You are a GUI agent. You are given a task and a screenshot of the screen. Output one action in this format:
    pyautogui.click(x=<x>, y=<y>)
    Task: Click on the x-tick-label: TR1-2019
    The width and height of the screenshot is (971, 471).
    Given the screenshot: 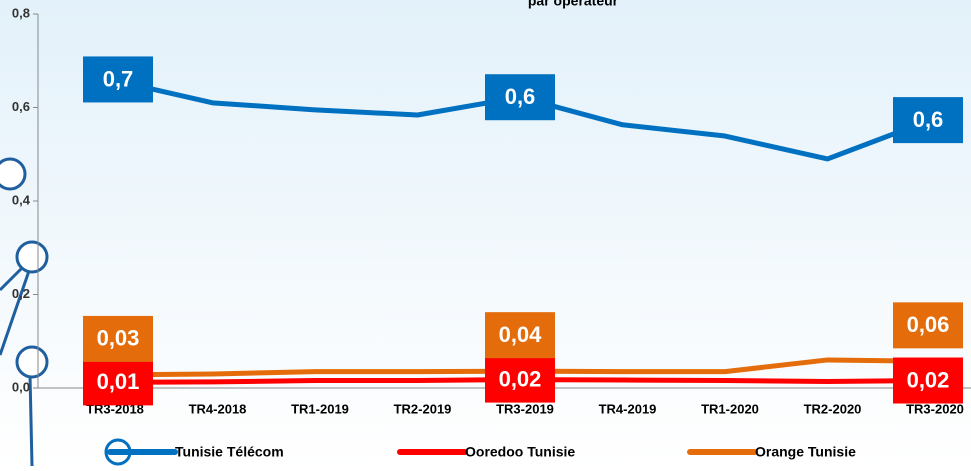 What is the action you would take?
    pyautogui.click(x=320, y=408)
    